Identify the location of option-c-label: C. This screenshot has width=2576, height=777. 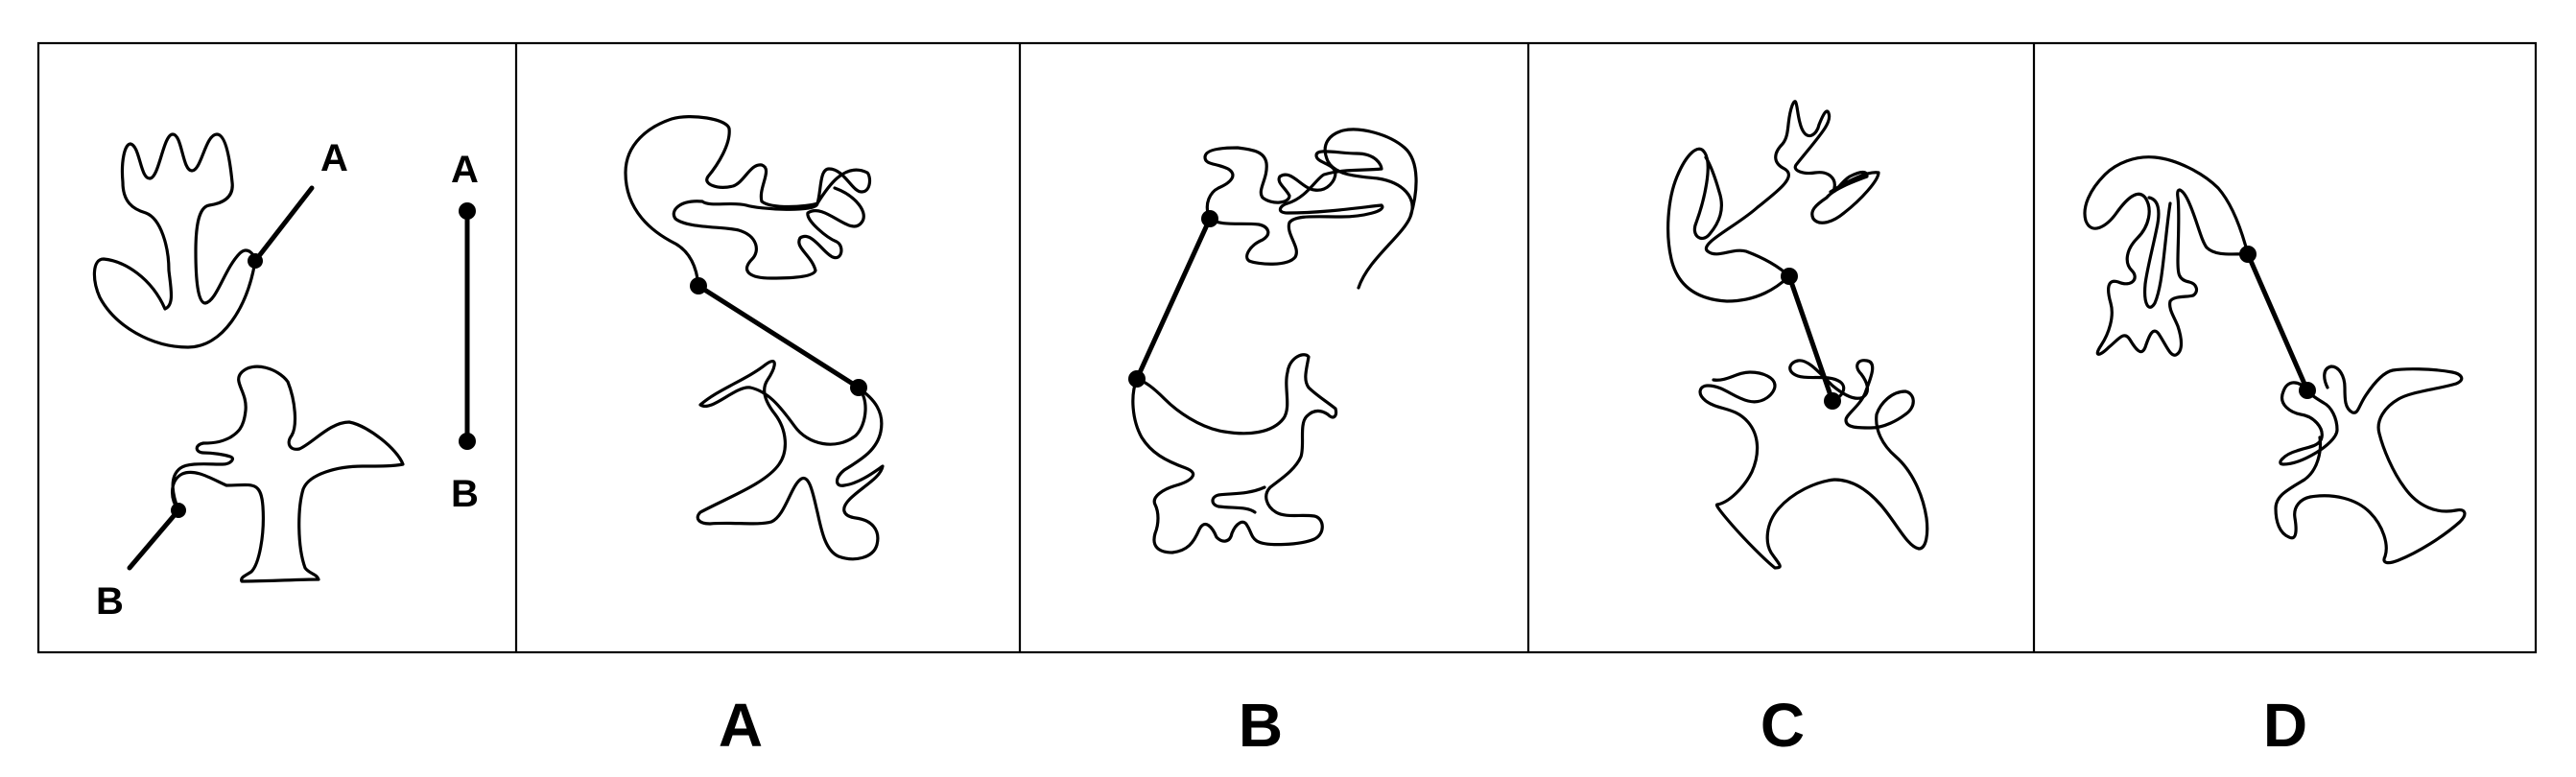
(1783, 725).